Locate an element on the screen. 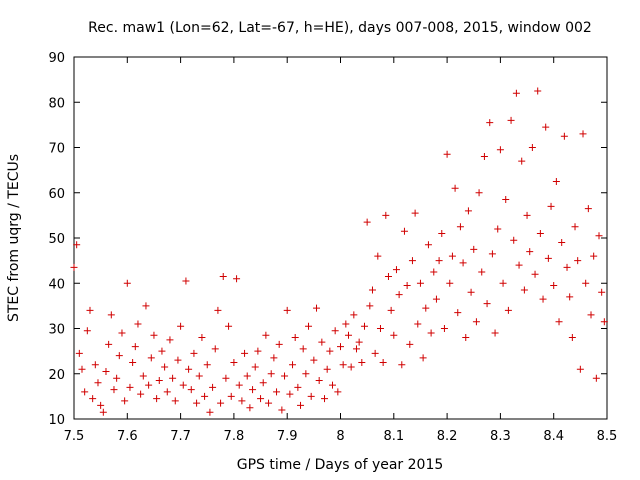 The height and width of the screenshot is (480, 640). y-tick-label: 40 is located at coordinates (56, 284).